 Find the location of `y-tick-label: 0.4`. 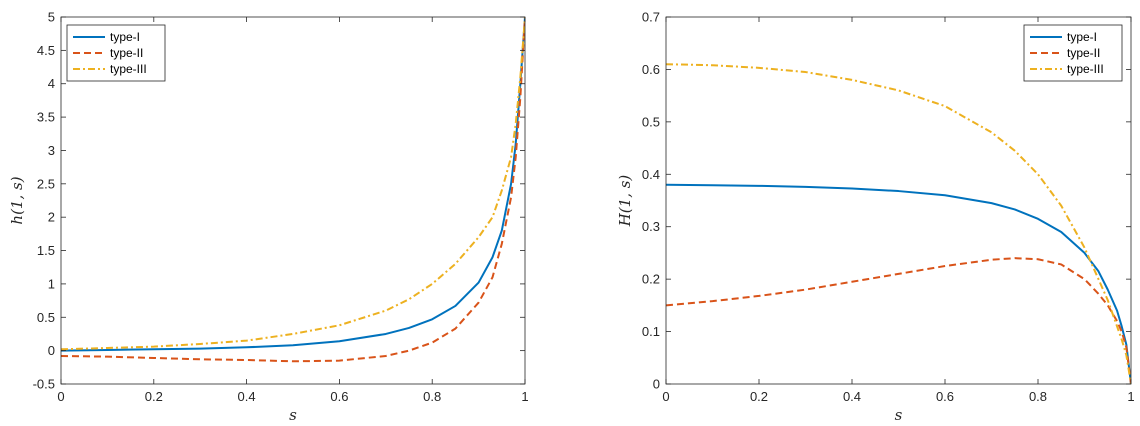

y-tick-label: 0.4 is located at coordinates (651, 174).